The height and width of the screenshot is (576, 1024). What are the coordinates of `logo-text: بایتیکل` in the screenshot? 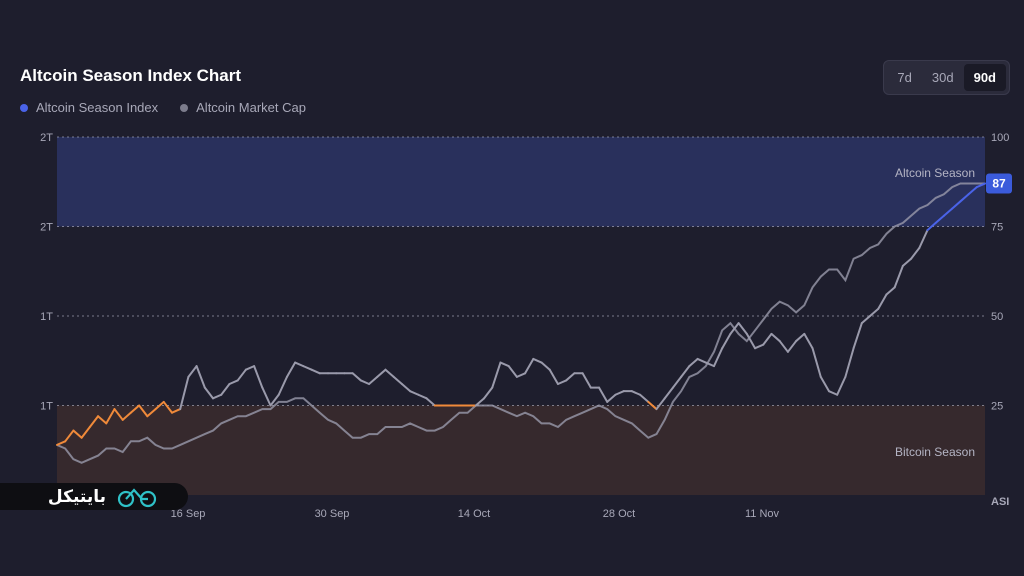 It's located at (76, 496).